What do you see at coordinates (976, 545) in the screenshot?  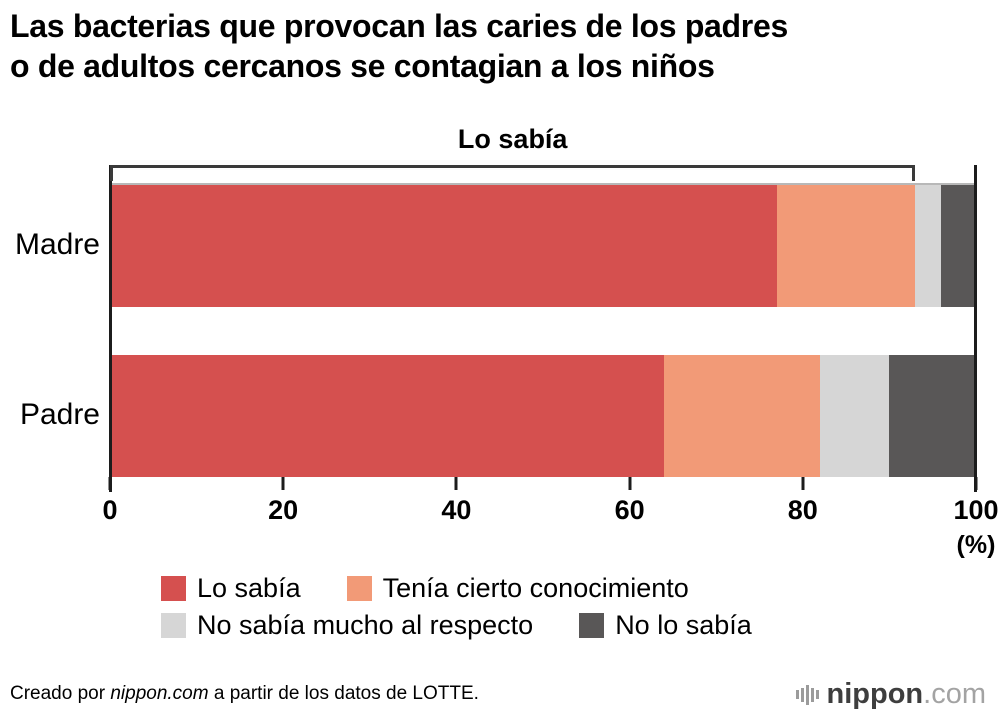 I see `percent-unit-label: (%)` at bounding box center [976, 545].